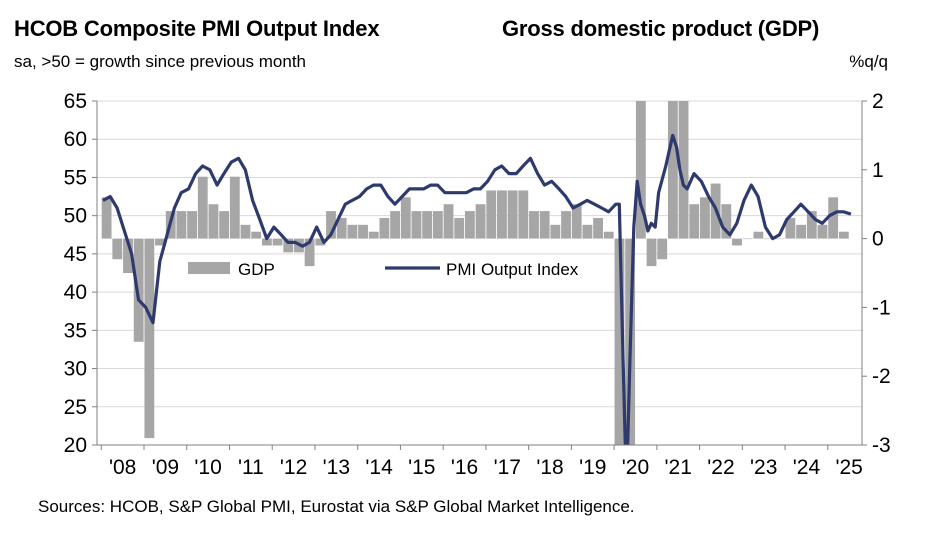 This screenshot has width=946, height=537. Describe the element at coordinates (881, 445) in the screenshot. I see `y-right-tick-label: -3` at that location.